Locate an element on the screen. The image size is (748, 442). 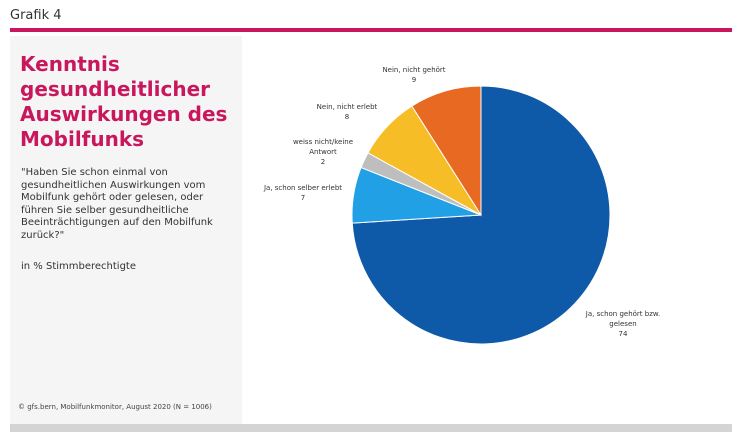
top-rule is located at coordinates (371, 30).